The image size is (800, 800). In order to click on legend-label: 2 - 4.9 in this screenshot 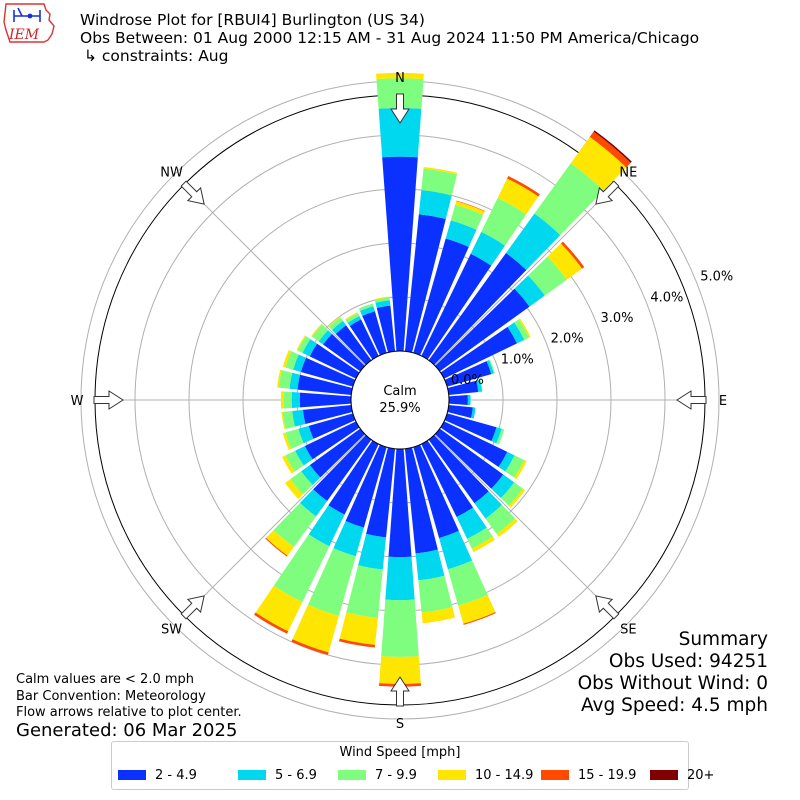, I will do `click(176, 775)`.